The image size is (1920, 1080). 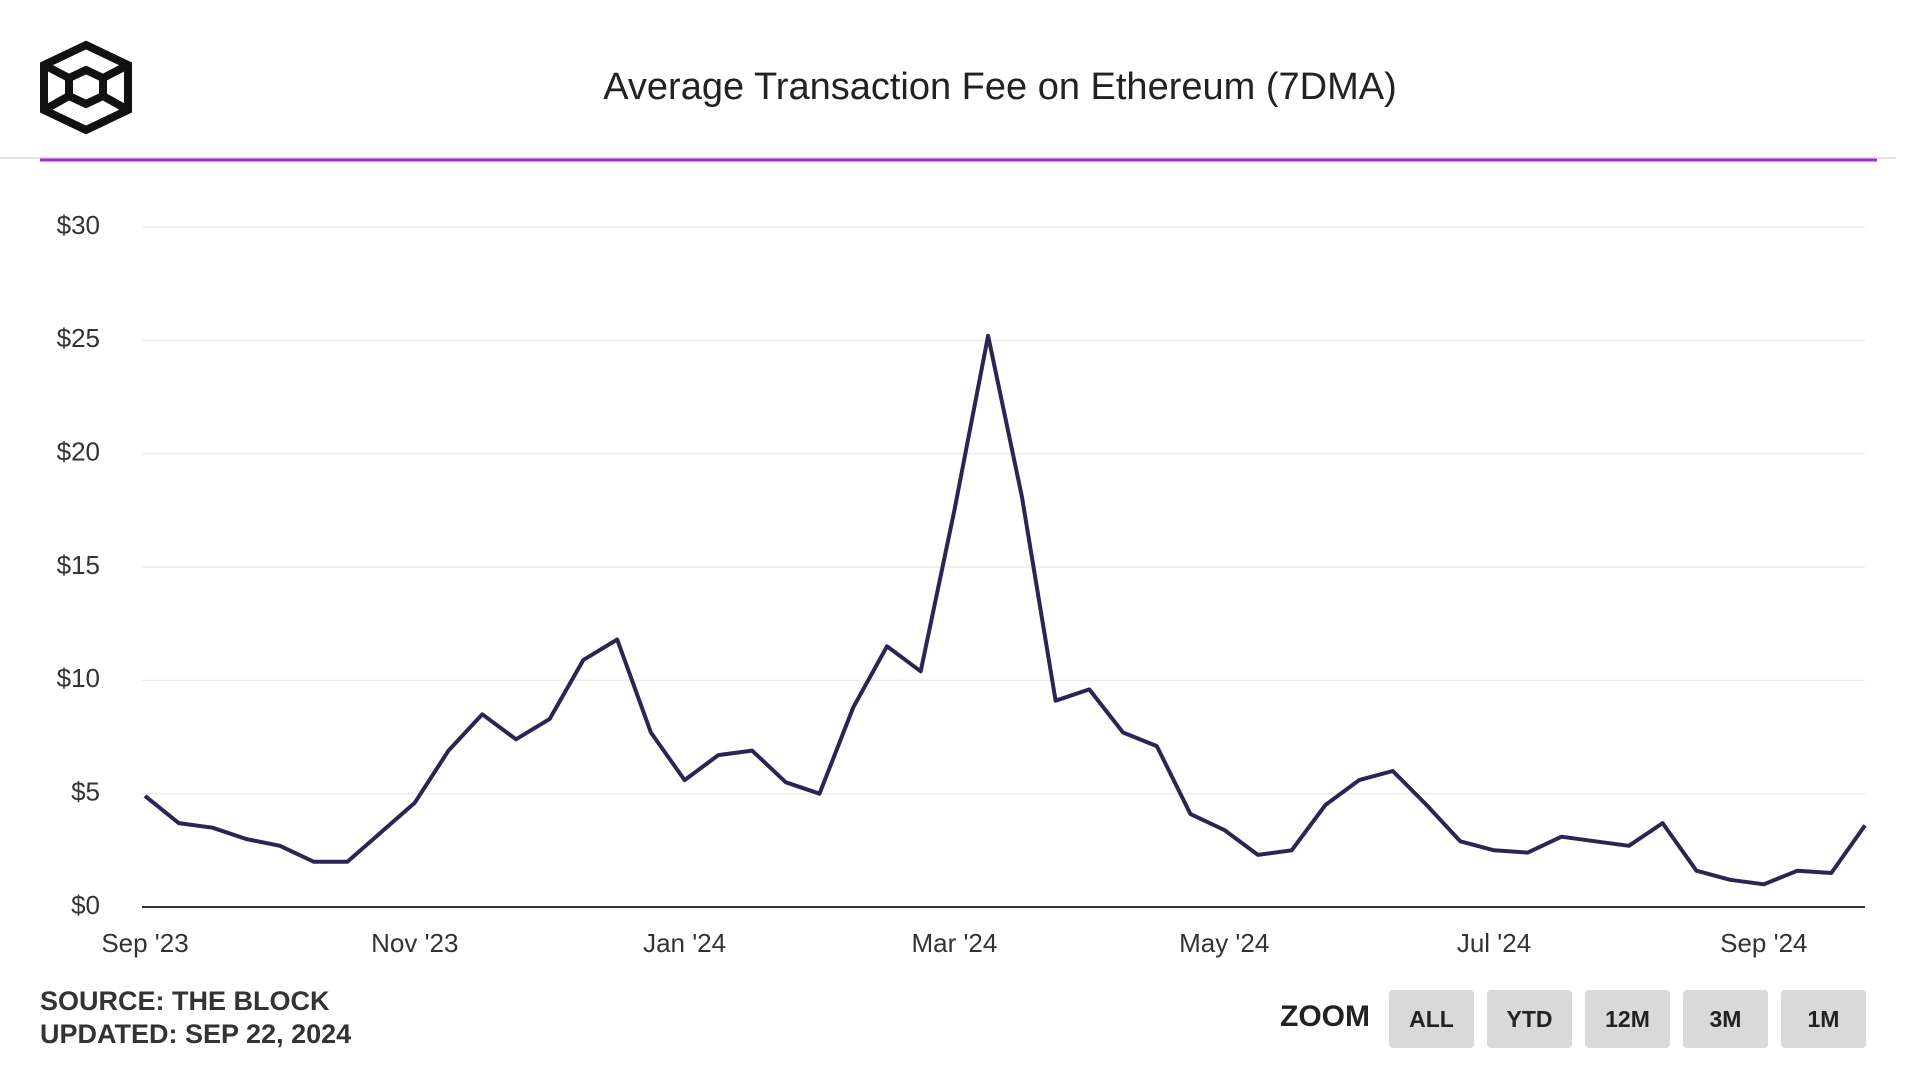 I want to click on x-tick-label: Mar '24, so click(x=954, y=943).